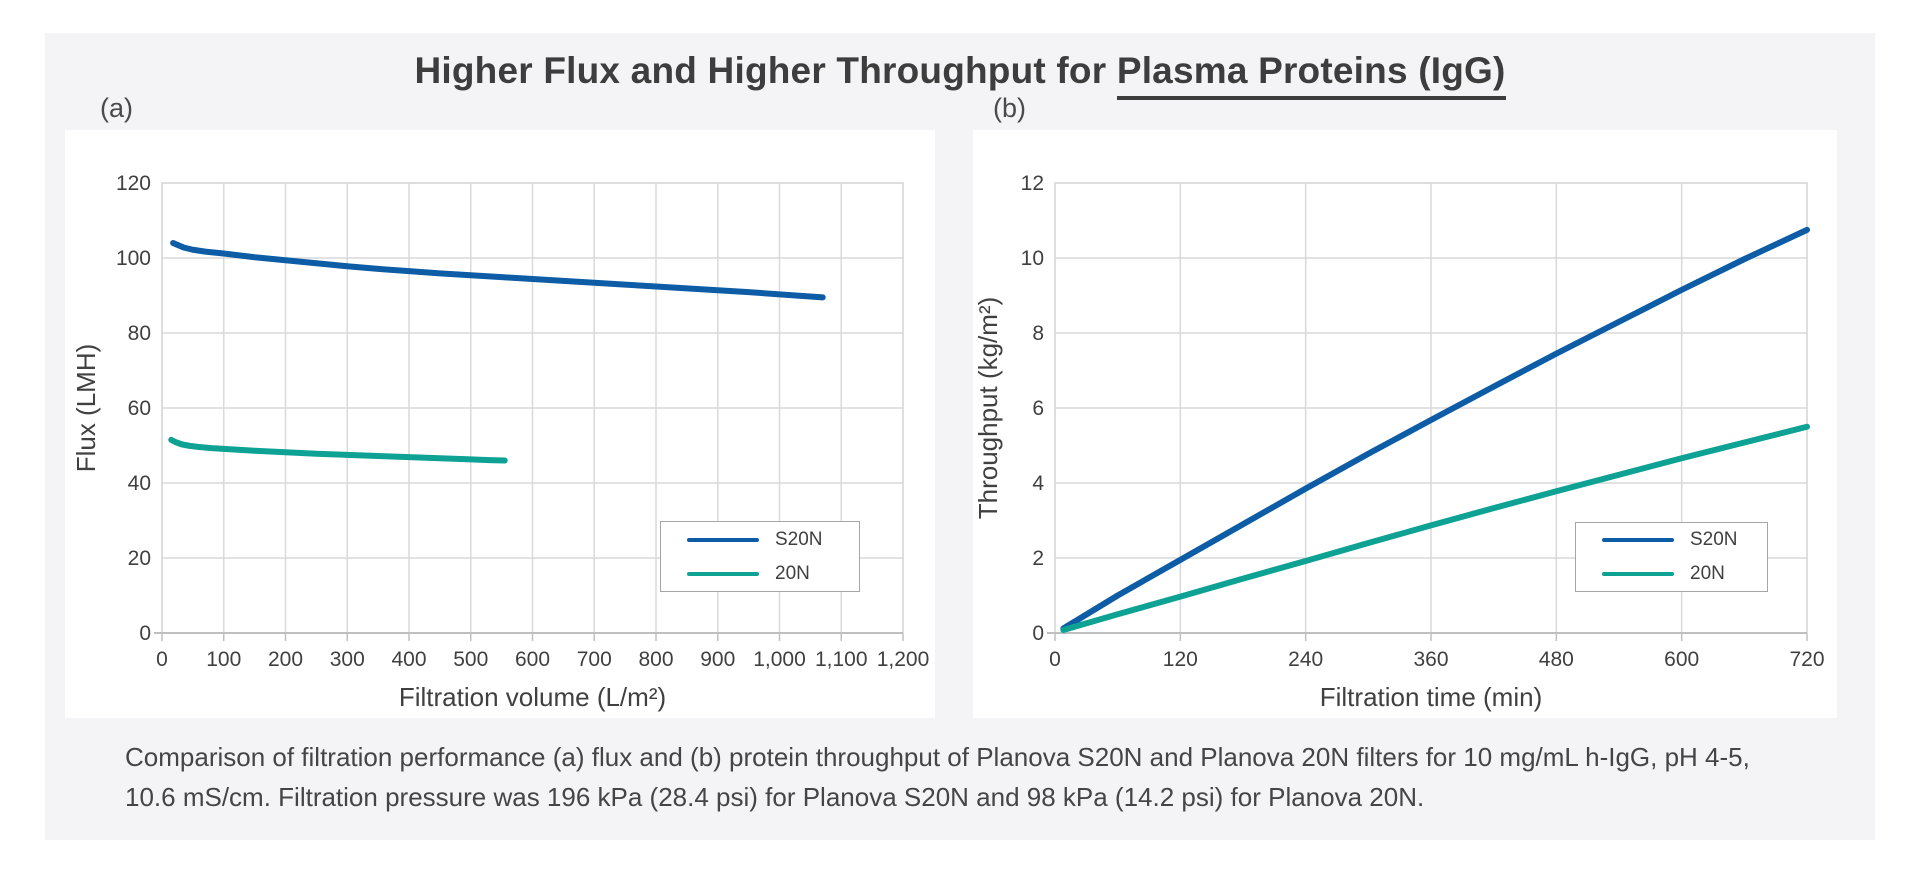  What do you see at coordinates (139, 483) in the screenshot?
I see `y-tick-label: 40` at bounding box center [139, 483].